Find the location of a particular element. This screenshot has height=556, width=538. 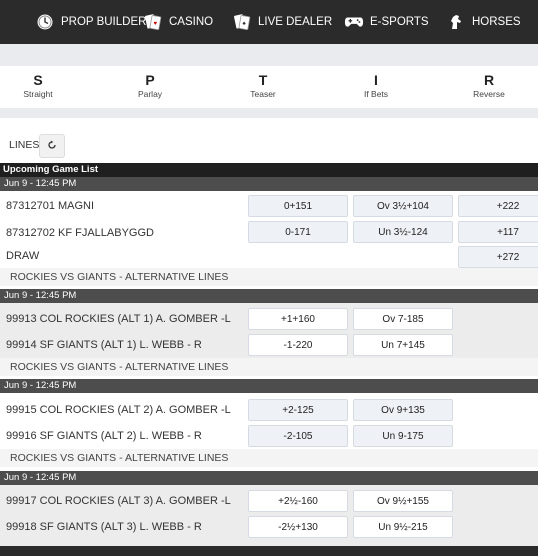

team-name: 87312702 KF FJALLABYGGD is located at coordinates (80, 233).